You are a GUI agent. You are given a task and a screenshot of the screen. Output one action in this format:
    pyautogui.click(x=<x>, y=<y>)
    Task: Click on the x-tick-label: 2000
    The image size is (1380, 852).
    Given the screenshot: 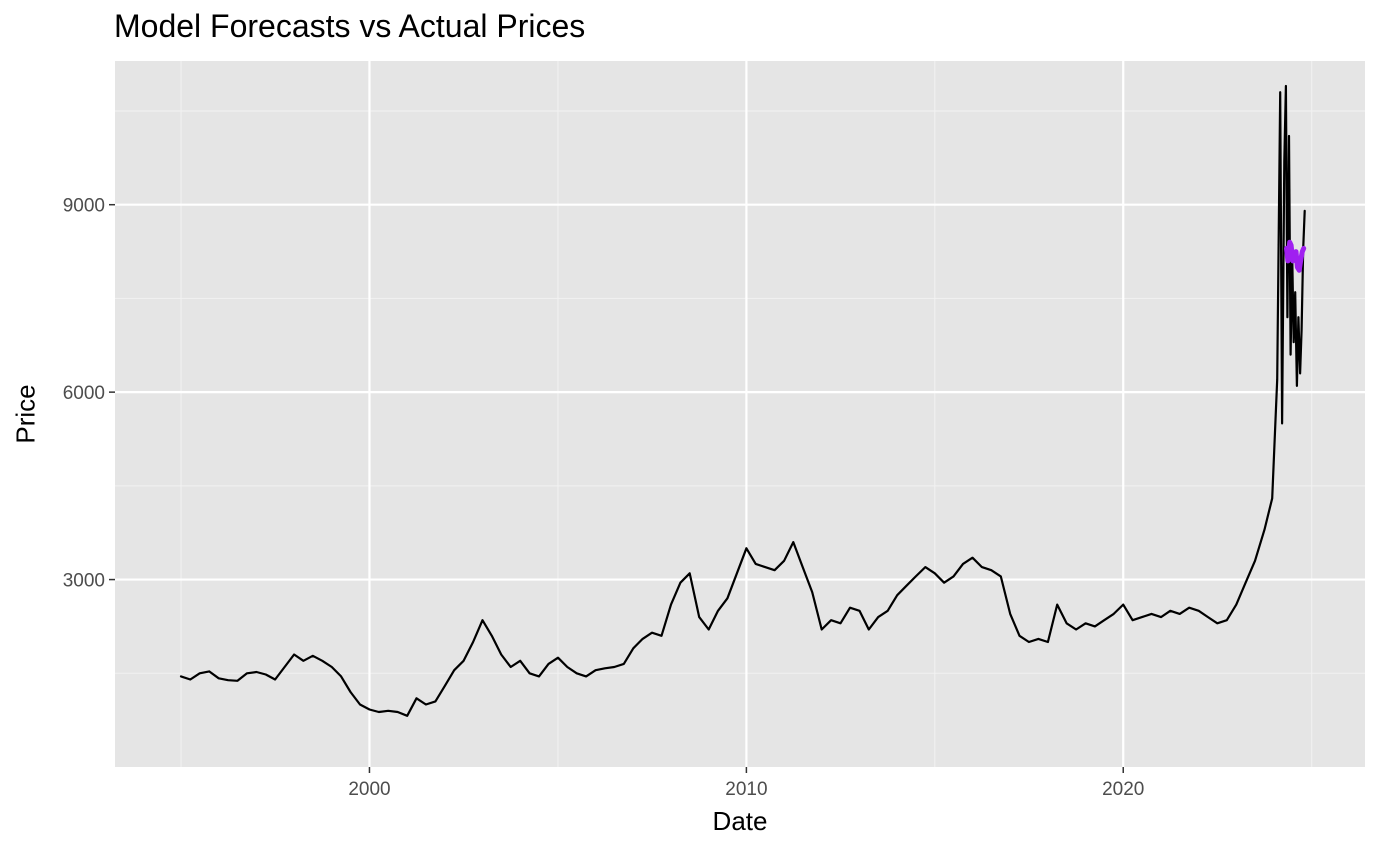 What is the action you would take?
    pyautogui.click(x=369, y=789)
    